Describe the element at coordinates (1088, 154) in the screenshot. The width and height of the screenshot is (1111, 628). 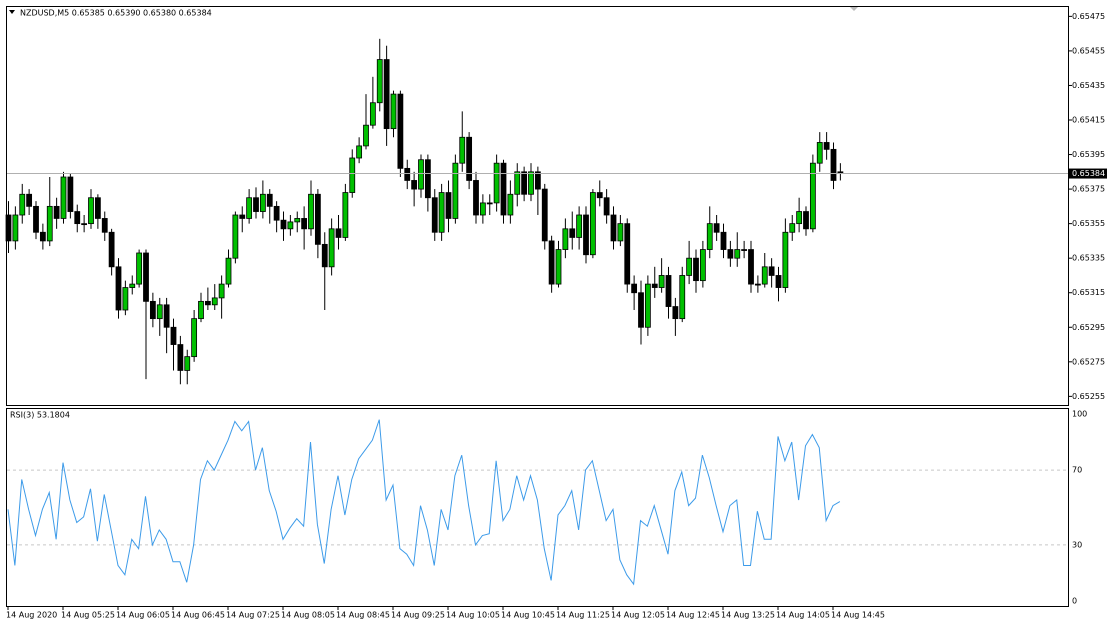
I see `y-tick-label: 0.65395` at that location.